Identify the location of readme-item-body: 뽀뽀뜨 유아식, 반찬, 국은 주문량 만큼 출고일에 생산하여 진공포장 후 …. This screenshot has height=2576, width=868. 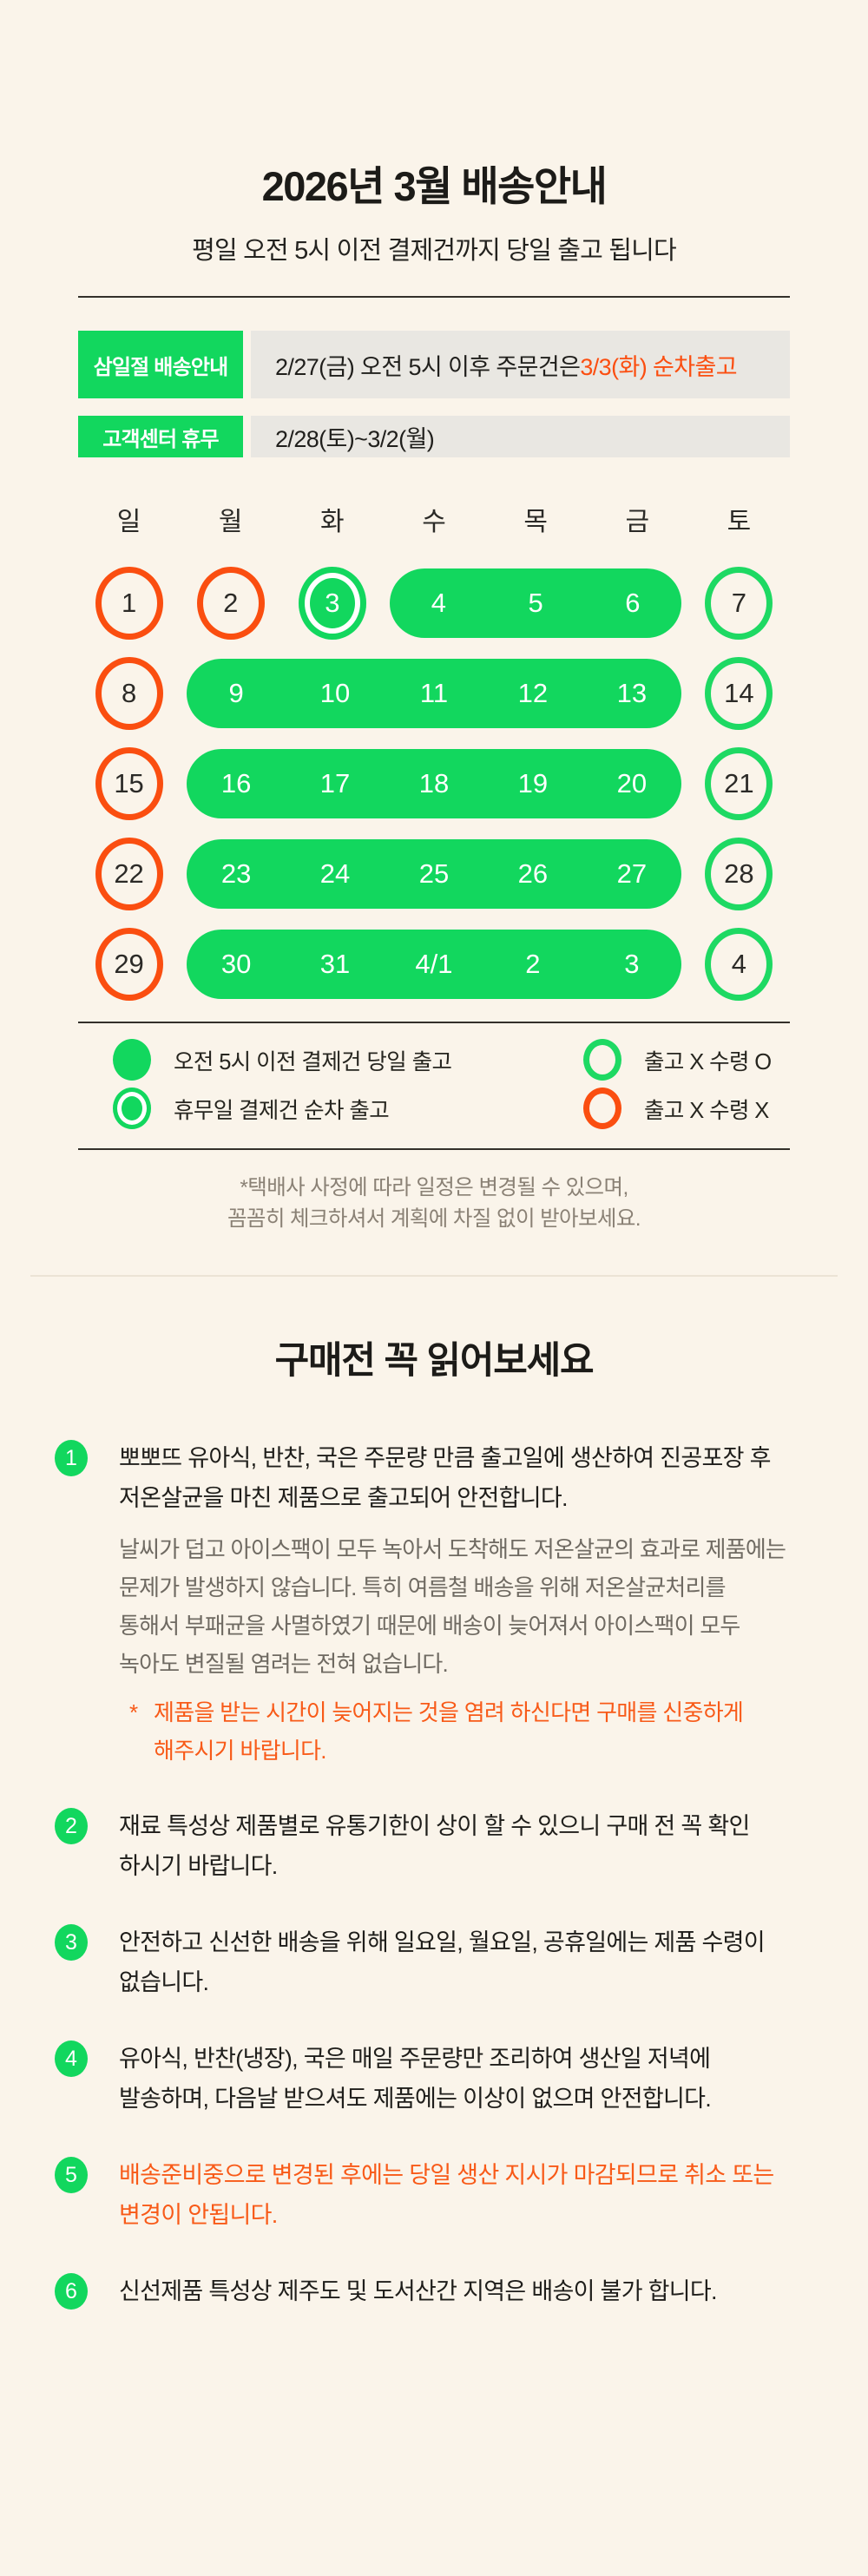
(453, 1604).